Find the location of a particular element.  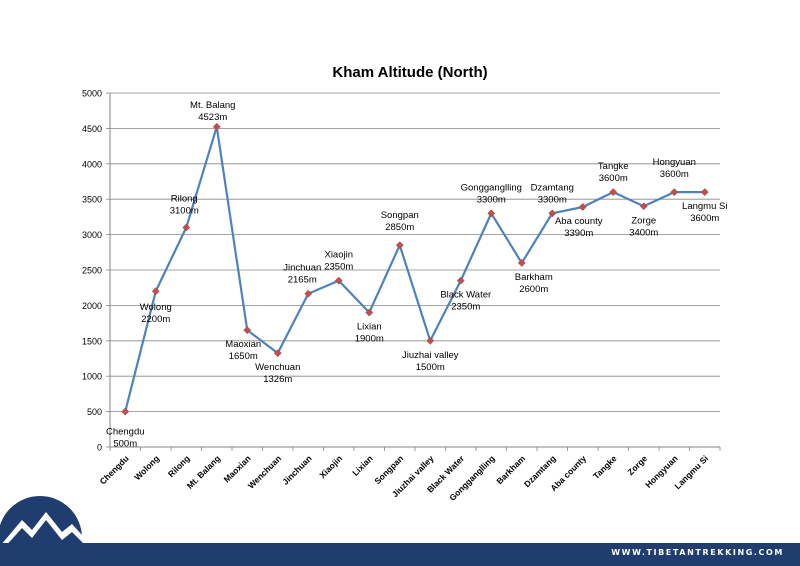

x-tick-label: Tangke is located at coordinates (605, 467).